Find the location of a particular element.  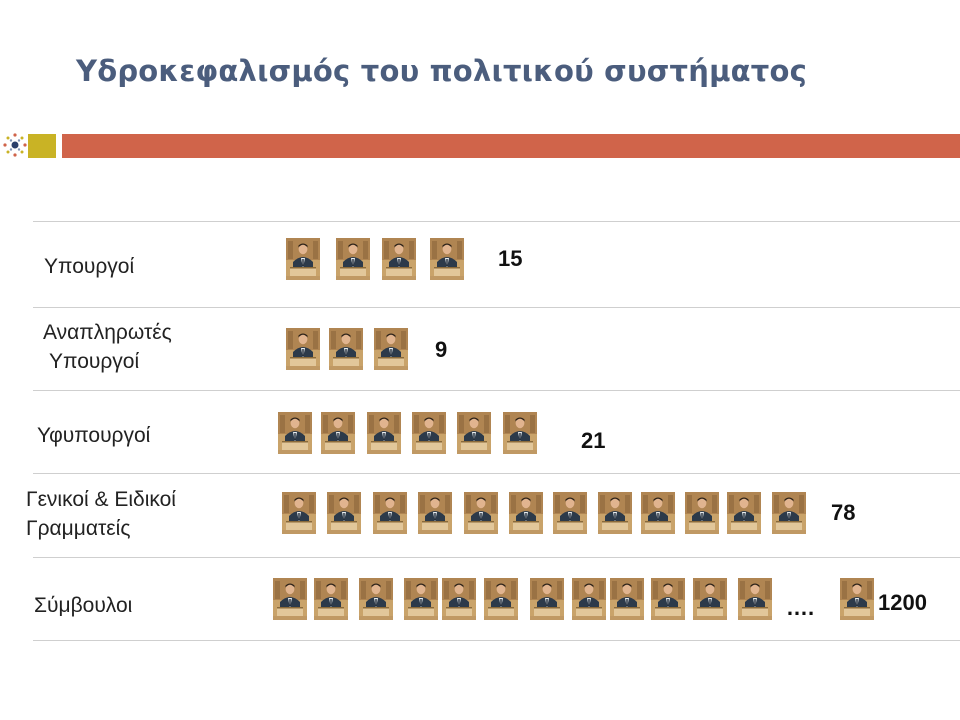

value-label: 15 is located at coordinates (510, 258).